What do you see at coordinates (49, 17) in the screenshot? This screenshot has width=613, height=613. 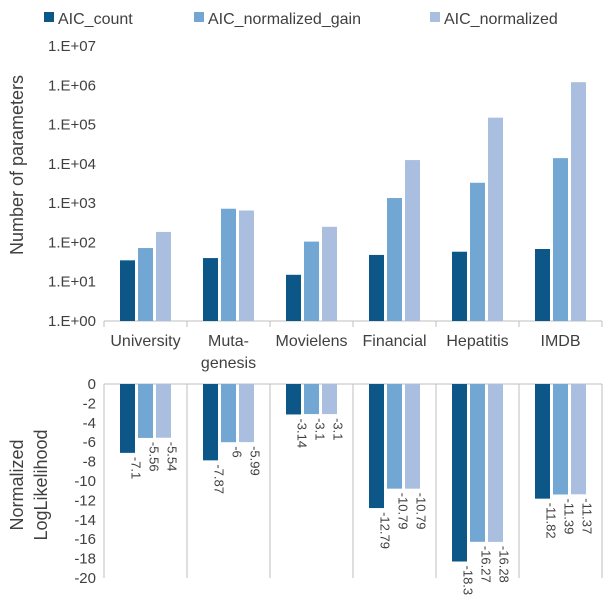 I see `legend-swatch-aic-count` at bounding box center [49, 17].